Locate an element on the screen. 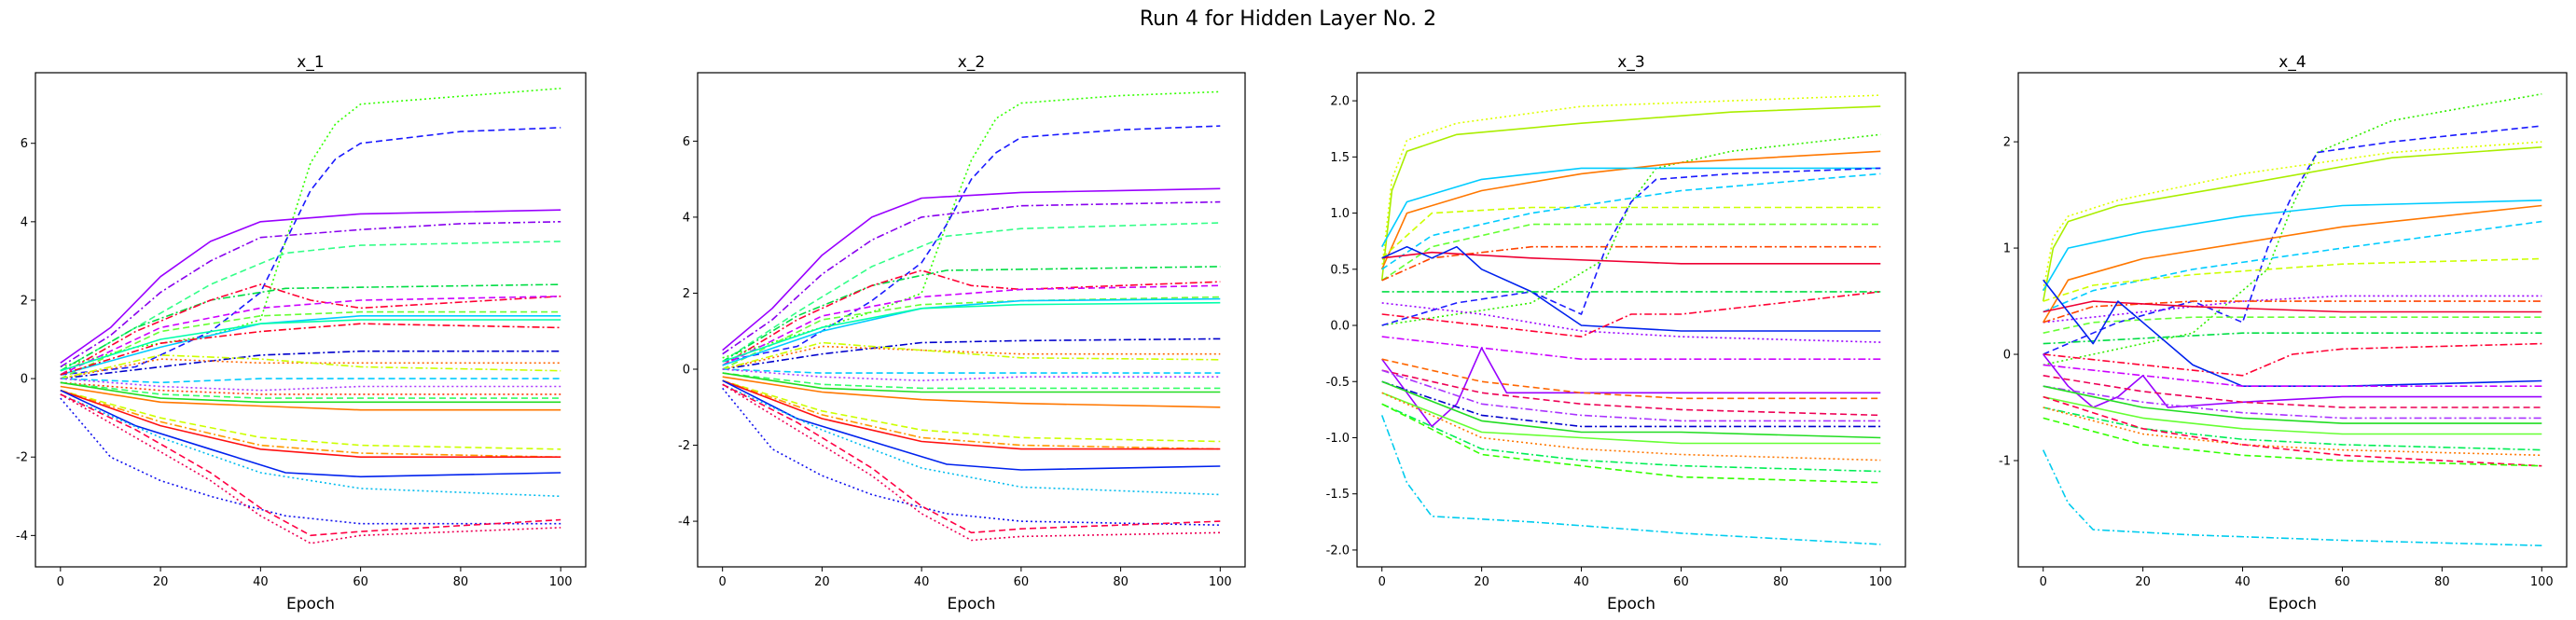 The height and width of the screenshot is (620, 2576). subplot-title: x_4 is located at coordinates (2292, 62).